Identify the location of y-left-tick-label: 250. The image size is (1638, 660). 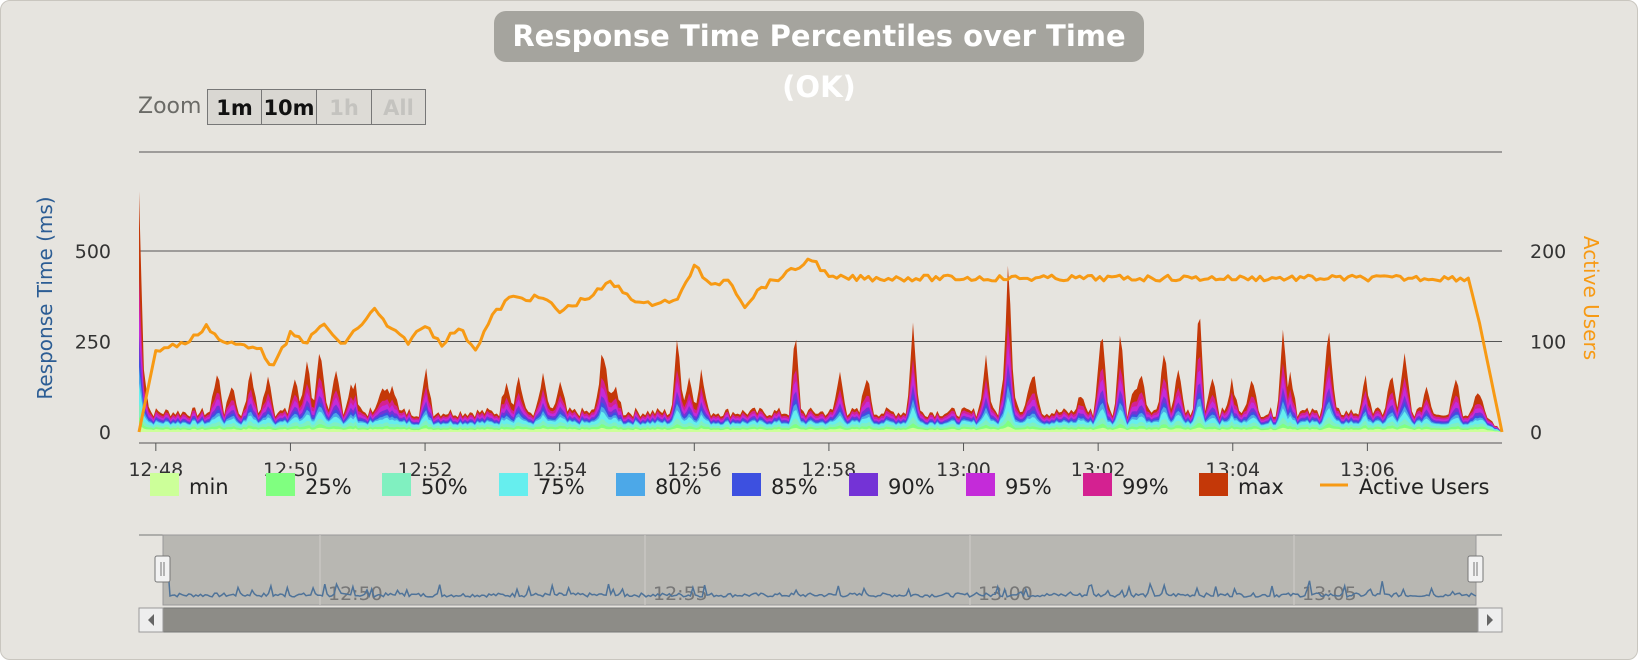
(93, 343).